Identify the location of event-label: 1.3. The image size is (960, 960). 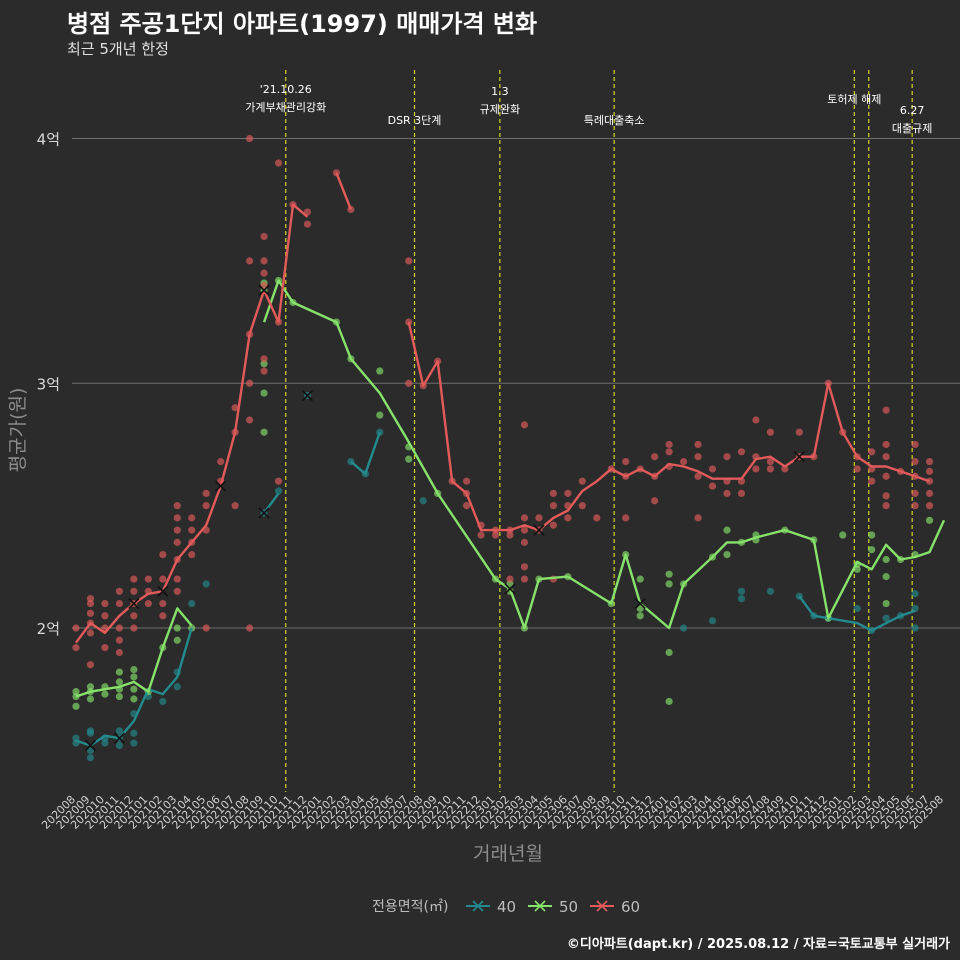
(500, 91).